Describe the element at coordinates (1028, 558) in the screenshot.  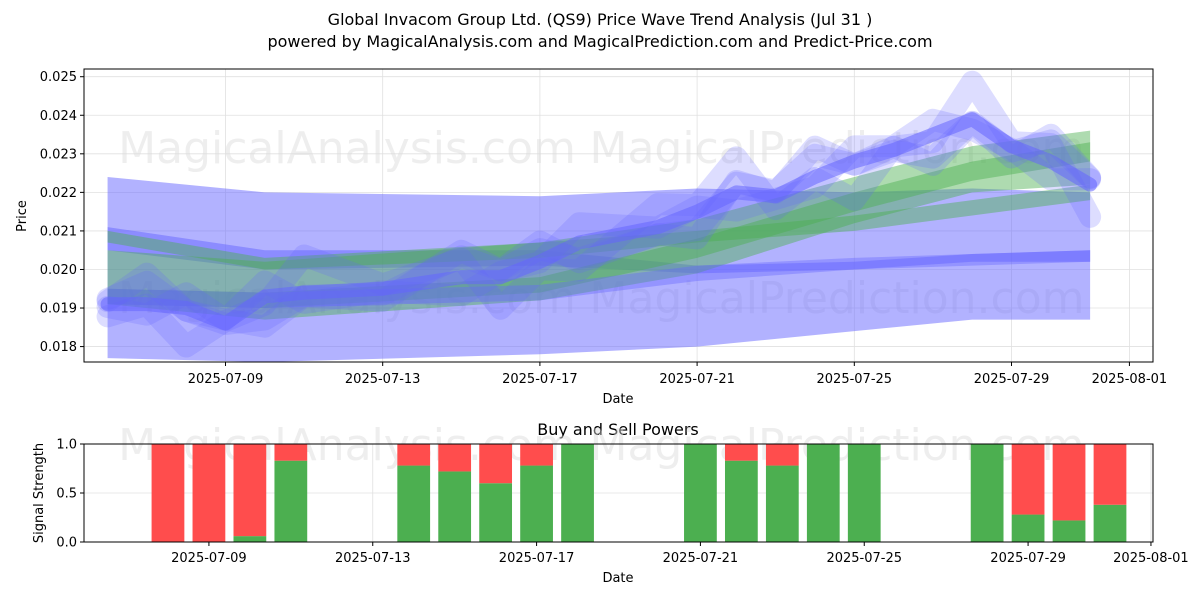
I see `signal-x-tick-label: 2025-07-29` at that location.